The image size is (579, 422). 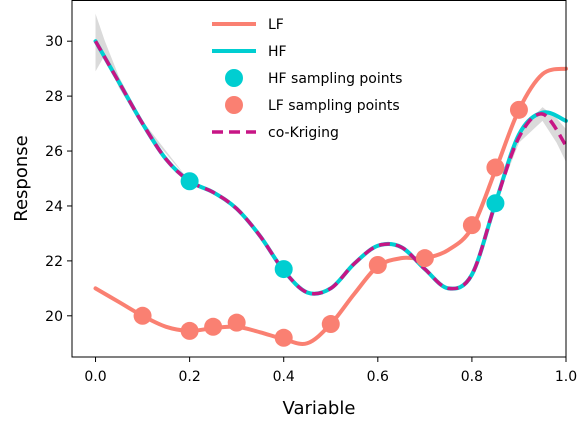 I want to click on y-axis-label: Response, so click(x=21, y=178).